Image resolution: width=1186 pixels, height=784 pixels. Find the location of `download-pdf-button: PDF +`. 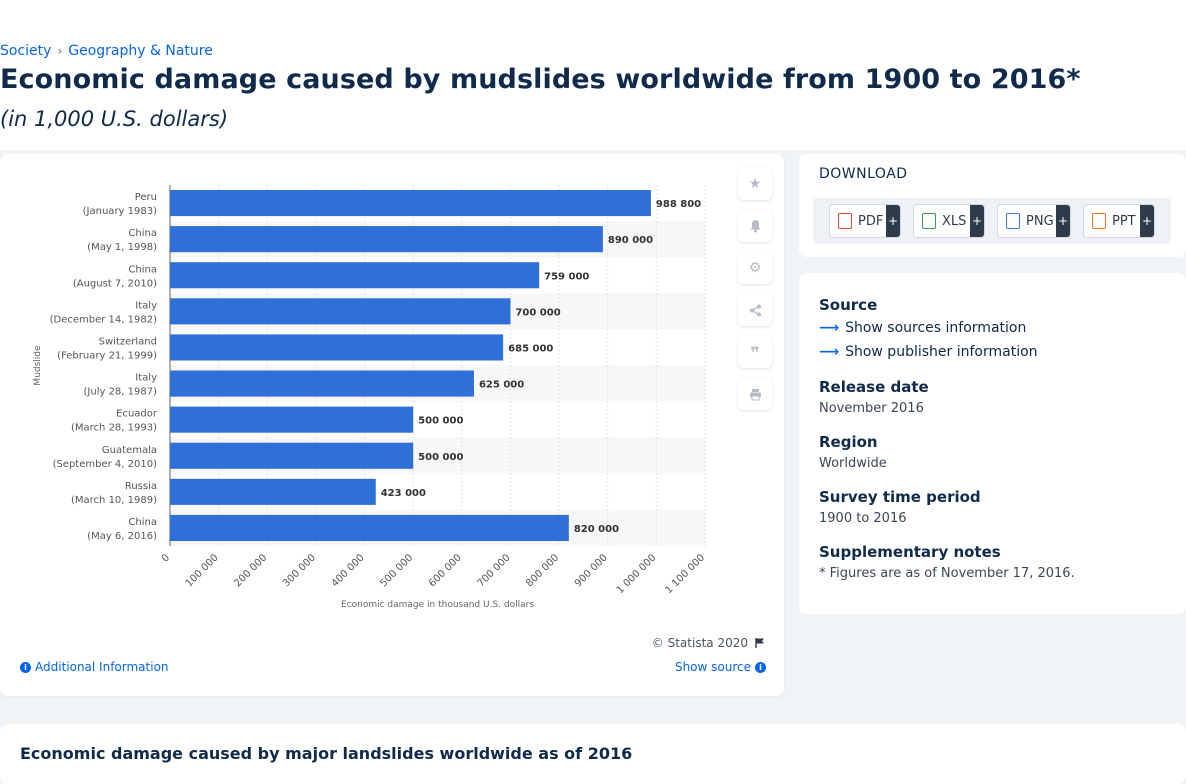

download-pdf-button: PDF + is located at coordinates (865, 221).